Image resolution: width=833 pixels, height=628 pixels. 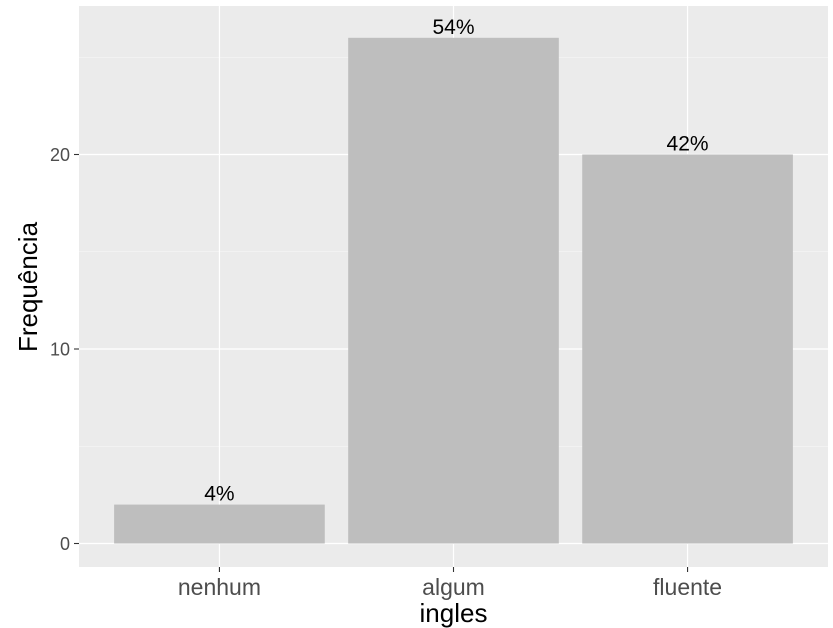 I want to click on x-tick-label-nenhum: nenhum, so click(x=219, y=587).